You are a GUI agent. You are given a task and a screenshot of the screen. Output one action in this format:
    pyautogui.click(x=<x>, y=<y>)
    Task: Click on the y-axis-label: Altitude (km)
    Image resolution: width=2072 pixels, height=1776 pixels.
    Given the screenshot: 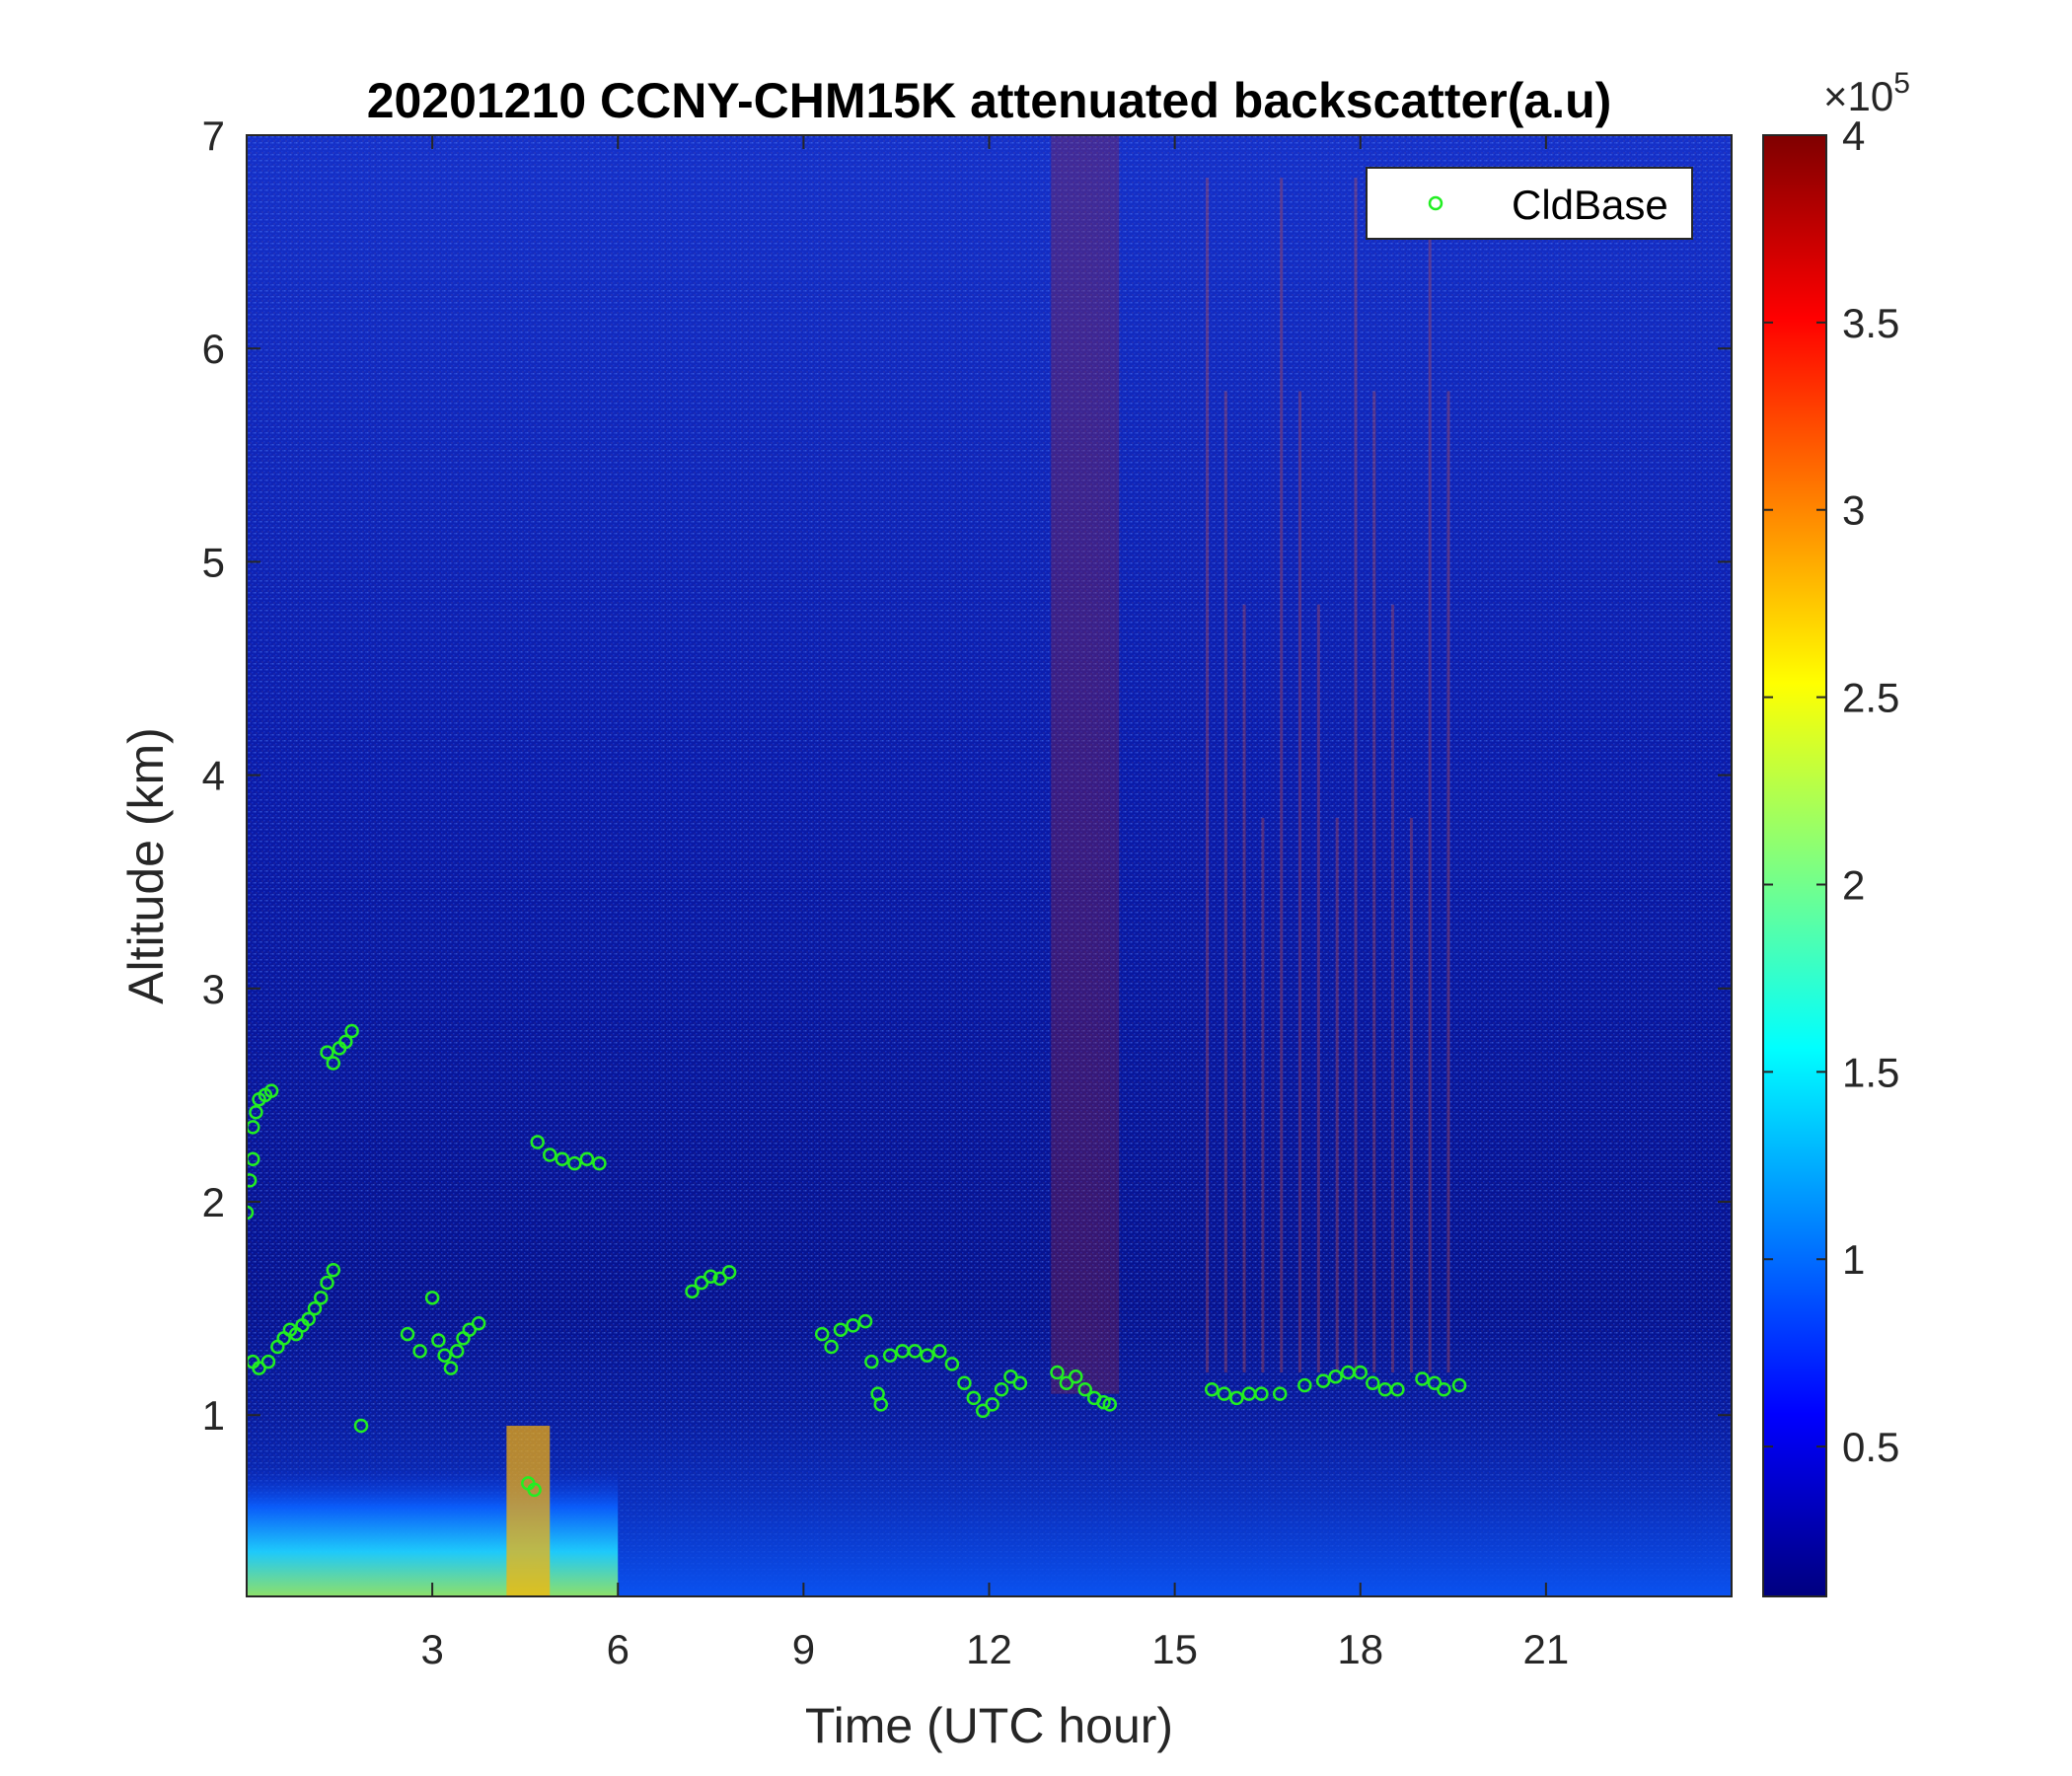 What is the action you would take?
    pyautogui.click(x=146, y=866)
    